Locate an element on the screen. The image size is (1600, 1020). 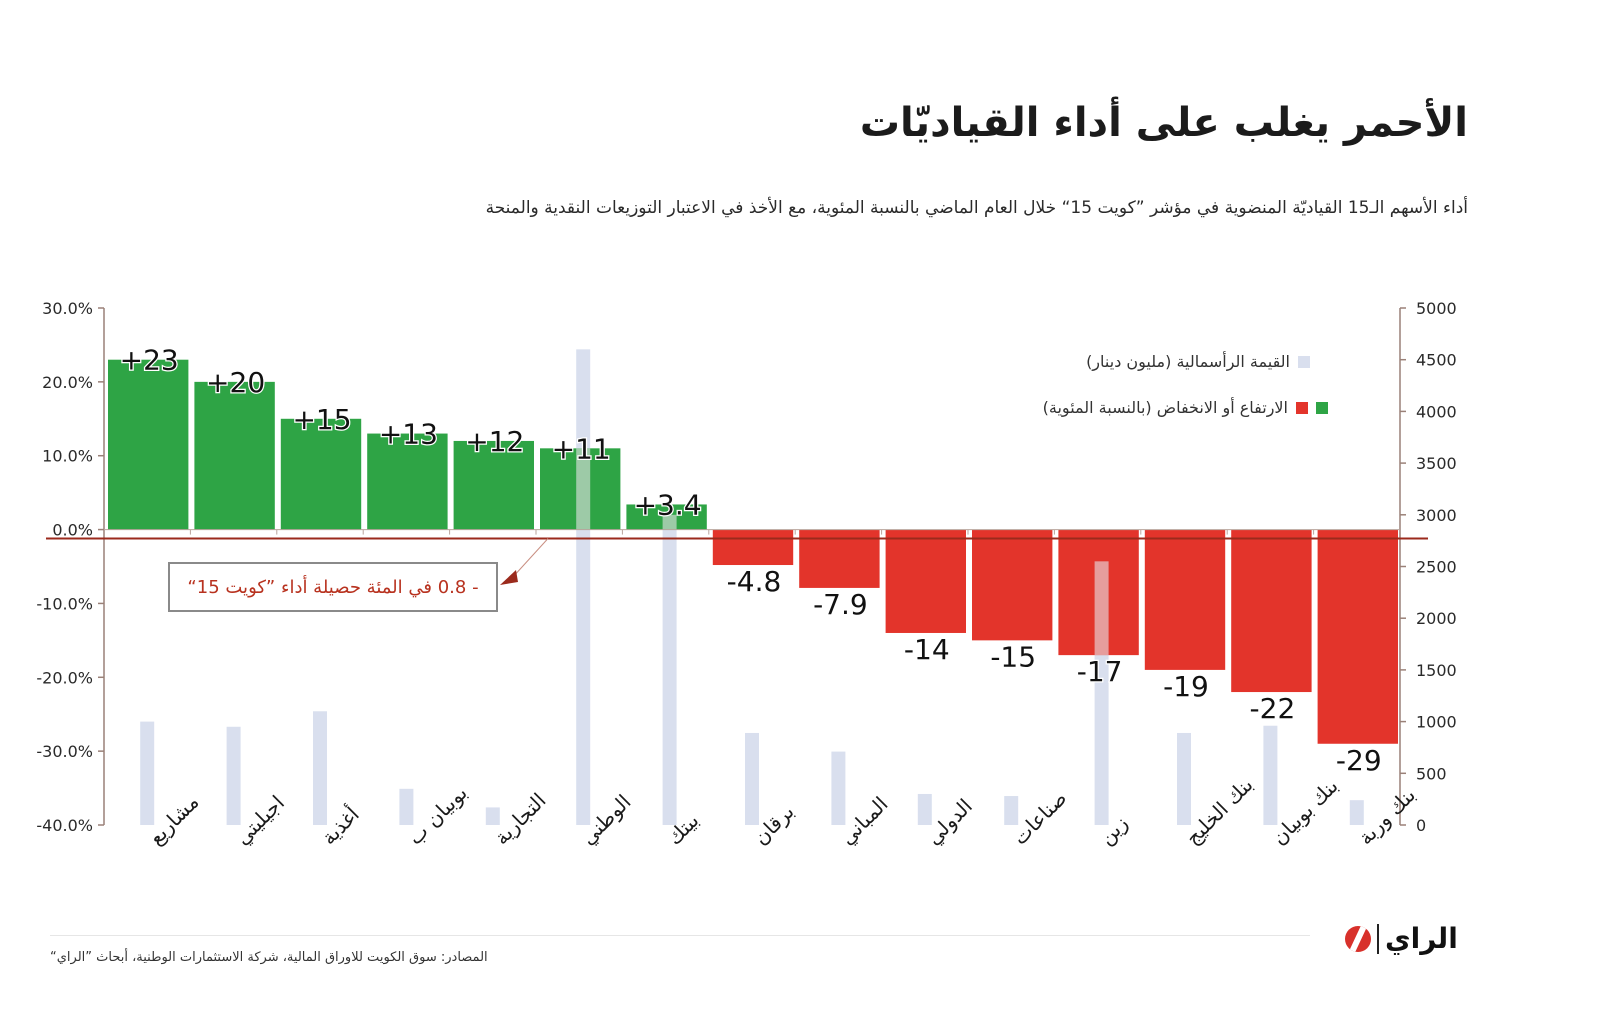
data-label: -4.8 is located at coordinates (754, 581).